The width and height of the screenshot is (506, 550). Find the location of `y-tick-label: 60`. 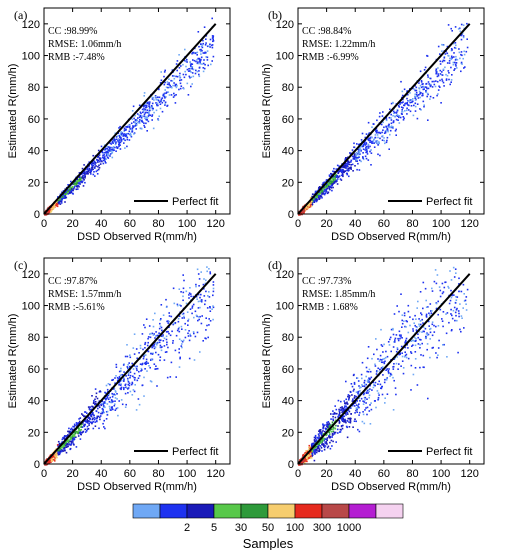

y-tick-label: 60 is located at coordinates (34, 120).